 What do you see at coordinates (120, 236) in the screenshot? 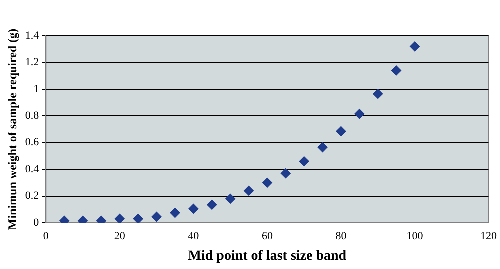
I see `x-tick-label: 20` at bounding box center [120, 236].